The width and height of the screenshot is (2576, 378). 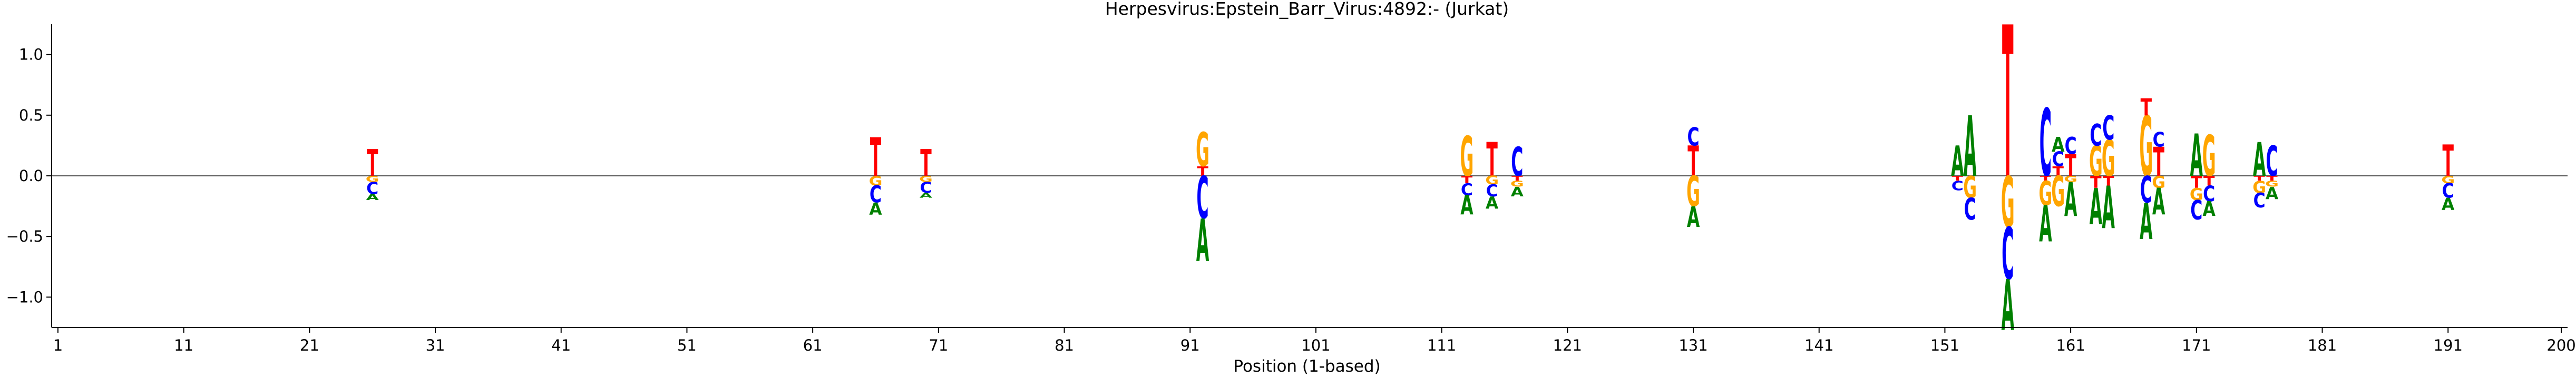 What do you see at coordinates (1944, 345) in the screenshot?
I see `x-tick-label: 151` at bounding box center [1944, 345].